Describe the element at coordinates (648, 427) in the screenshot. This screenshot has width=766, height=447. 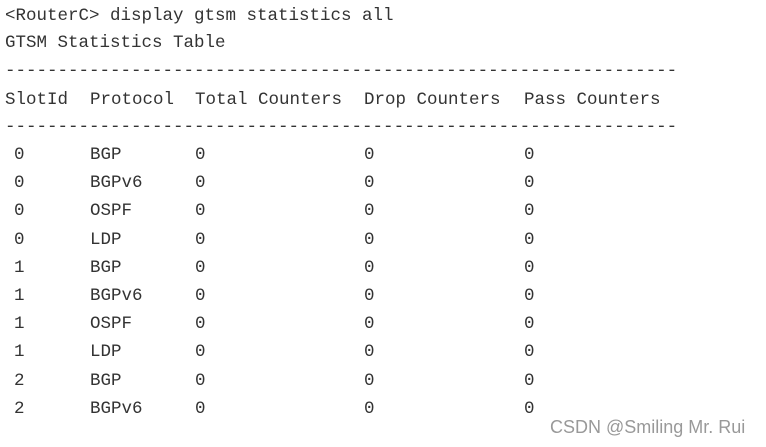
I see `watermark: CSDN @Smiling Mr. Rui` at that location.